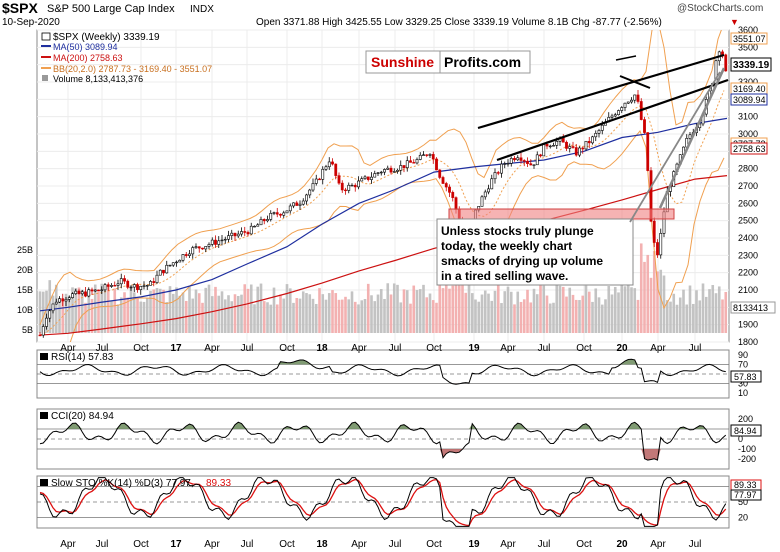 This screenshot has width=780, height=552. What do you see at coordinates (506, 246) in the screenshot?
I see `annotation-line-2: today, the weekly chart` at bounding box center [506, 246].